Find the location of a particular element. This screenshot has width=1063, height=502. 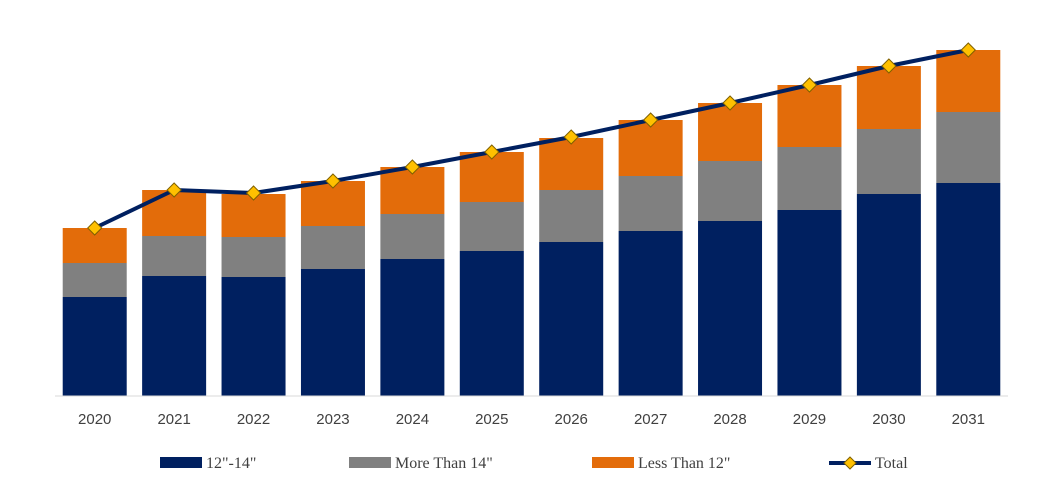

total-marker-2022 is located at coordinates (253, 193).